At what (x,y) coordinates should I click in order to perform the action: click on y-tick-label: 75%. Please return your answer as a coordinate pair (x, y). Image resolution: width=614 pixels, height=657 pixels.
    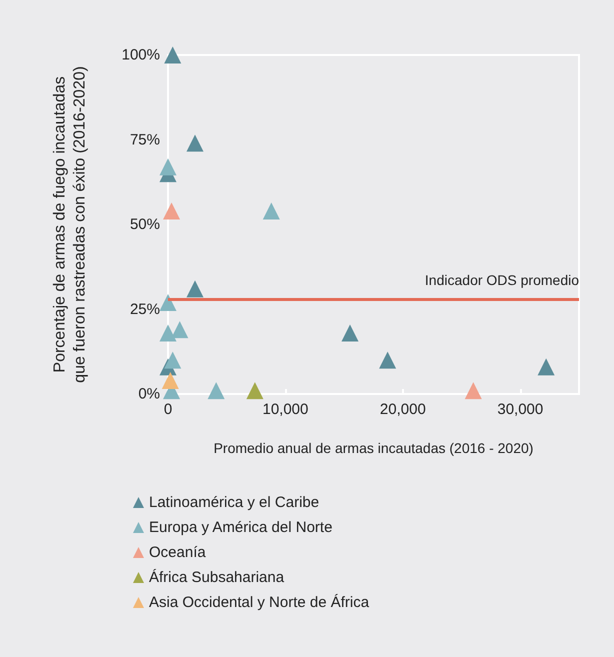
    Looking at the image, I should click on (145, 139).